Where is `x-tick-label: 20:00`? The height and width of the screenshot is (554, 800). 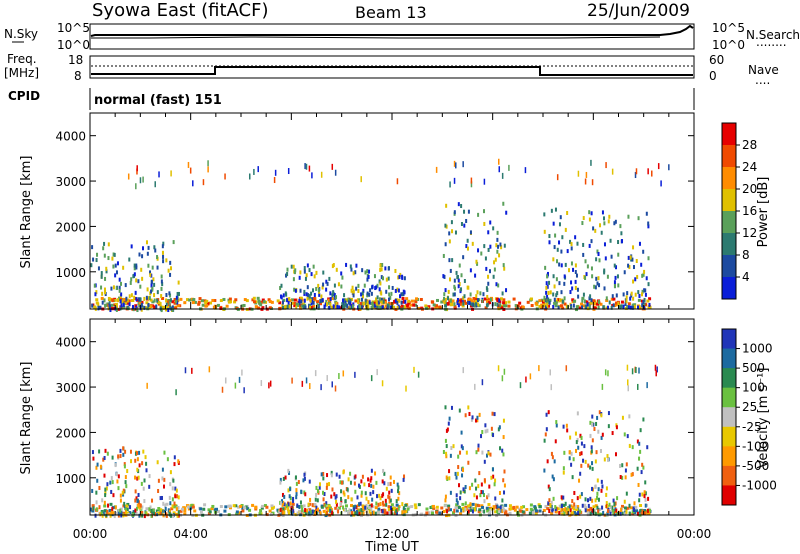 x-tick-label: 20:00 is located at coordinates (593, 534).